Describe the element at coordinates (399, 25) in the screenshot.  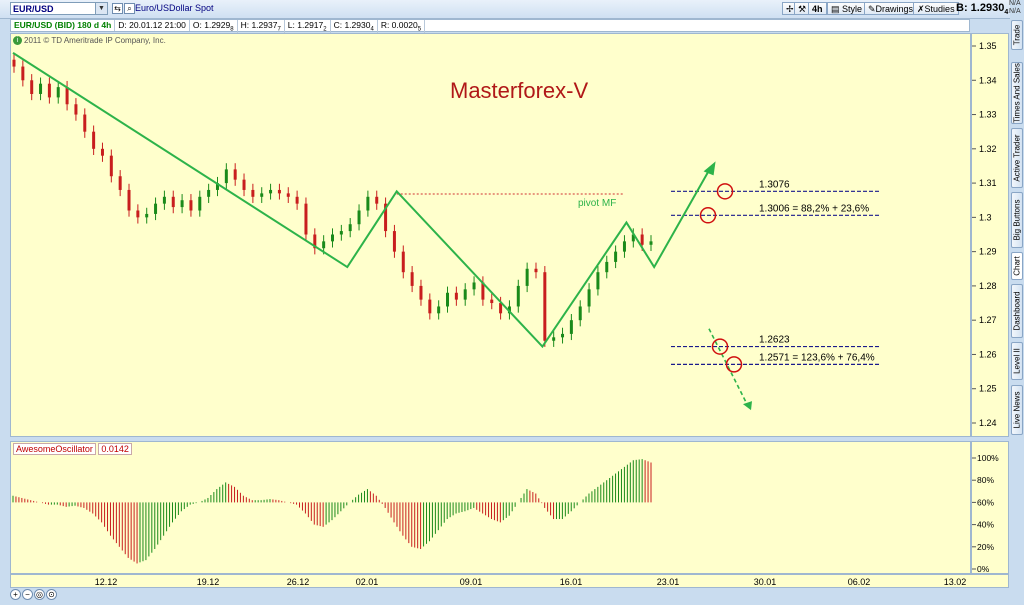
I see `range-text: R: 0.0020` at that location.